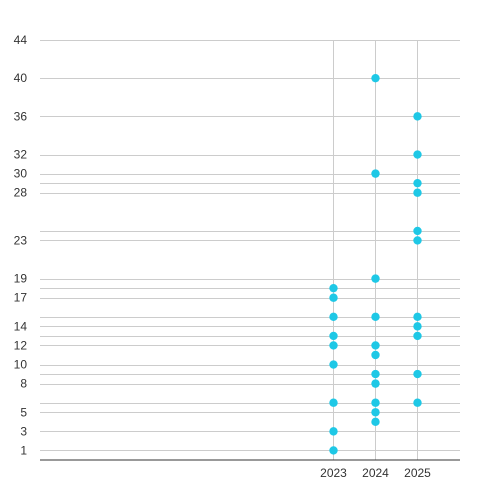 The height and width of the screenshot is (500, 500). Describe the element at coordinates (23, 431) in the screenshot. I see `y-tick-label: 3` at that location.